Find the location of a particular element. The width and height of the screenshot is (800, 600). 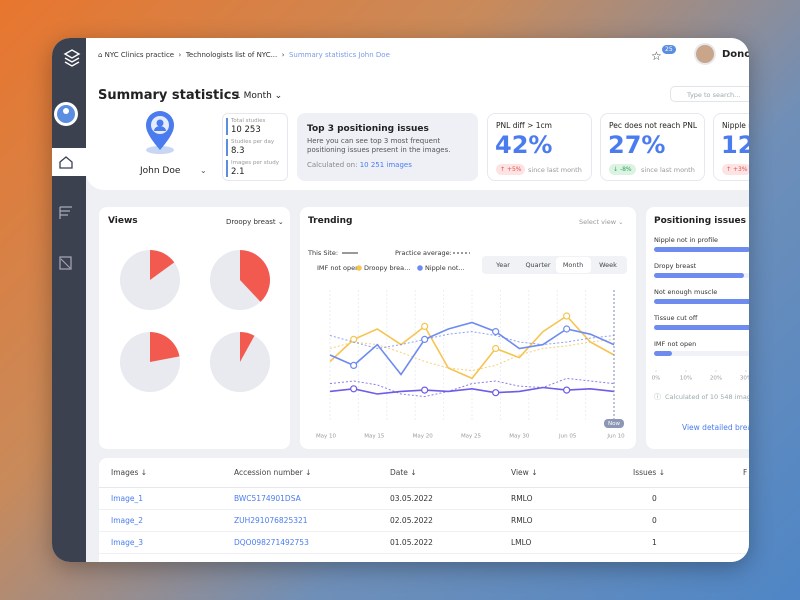

profile-toggle: ⌄ is located at coordinates (203, 170).